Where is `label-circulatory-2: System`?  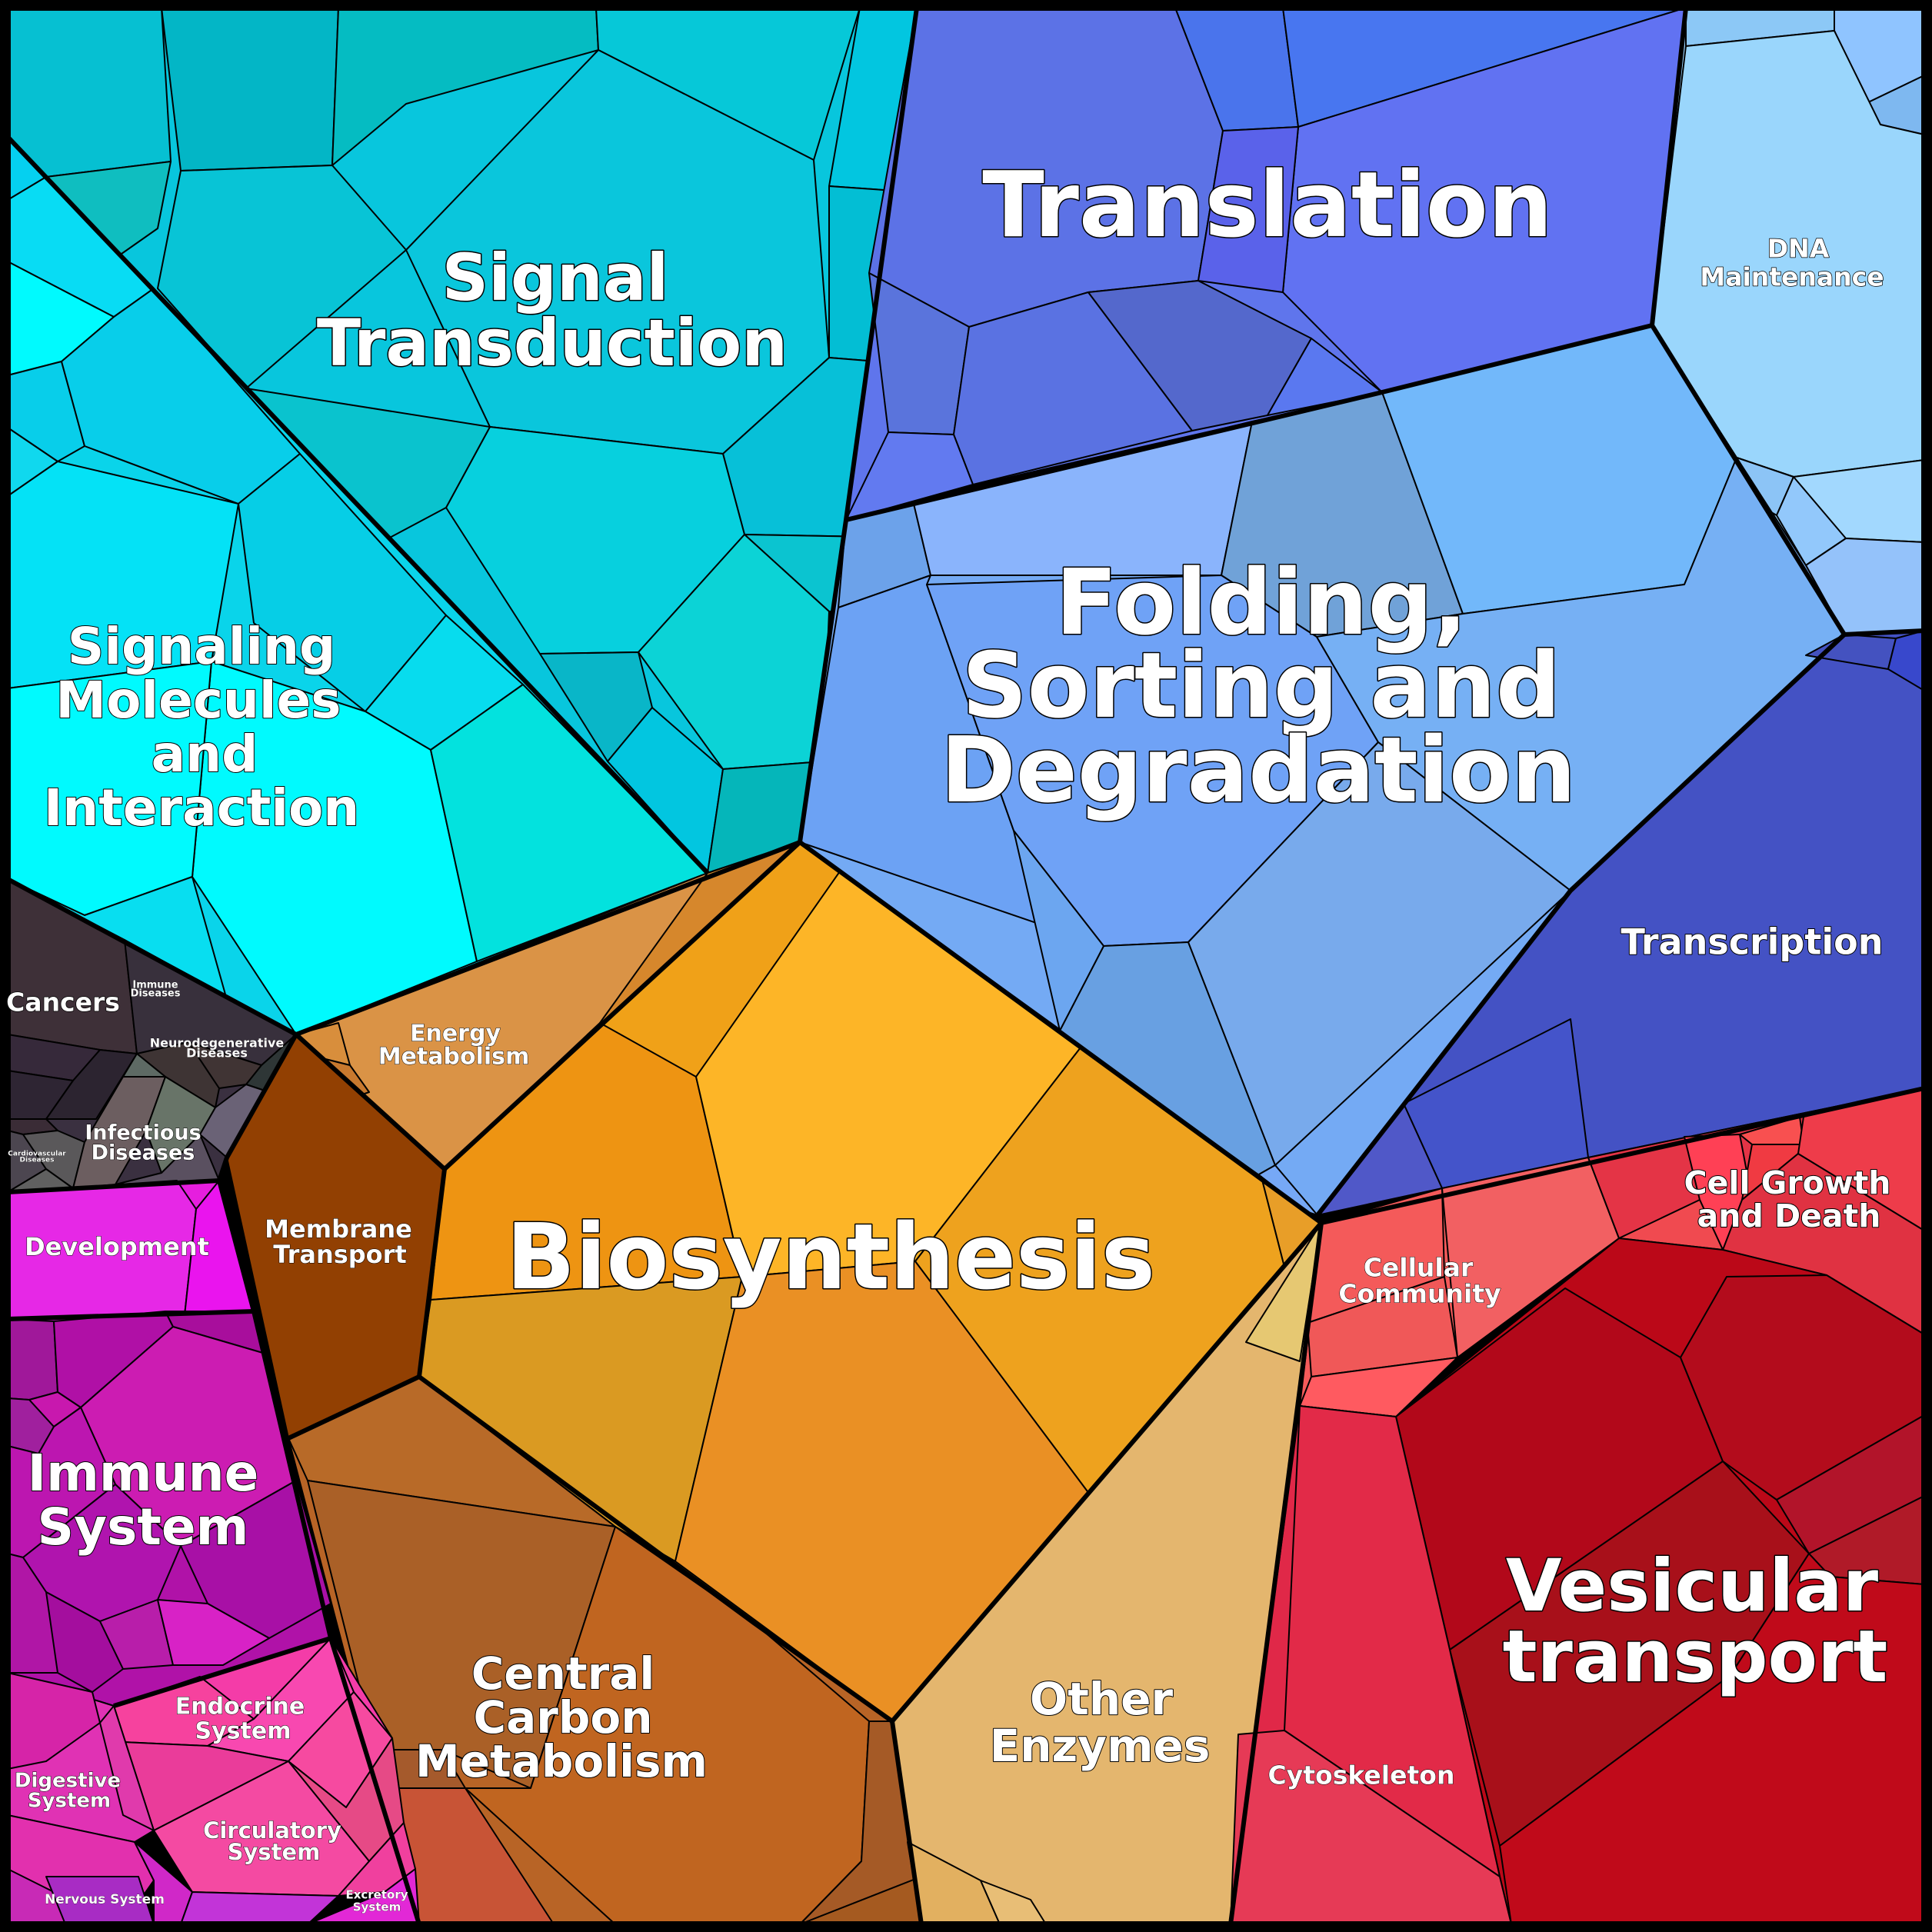 label-circulatory-2: System is located at coordinates (274, 1852).